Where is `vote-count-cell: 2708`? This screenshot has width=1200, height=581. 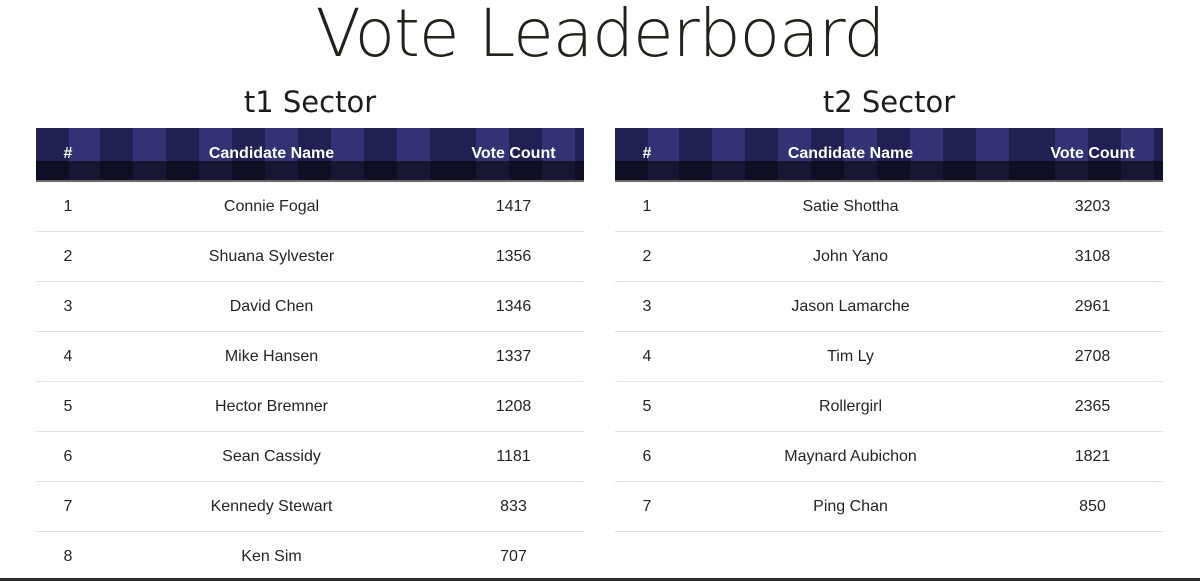 vote-count-cell: 2708 is located at coordinates (1092, 356).